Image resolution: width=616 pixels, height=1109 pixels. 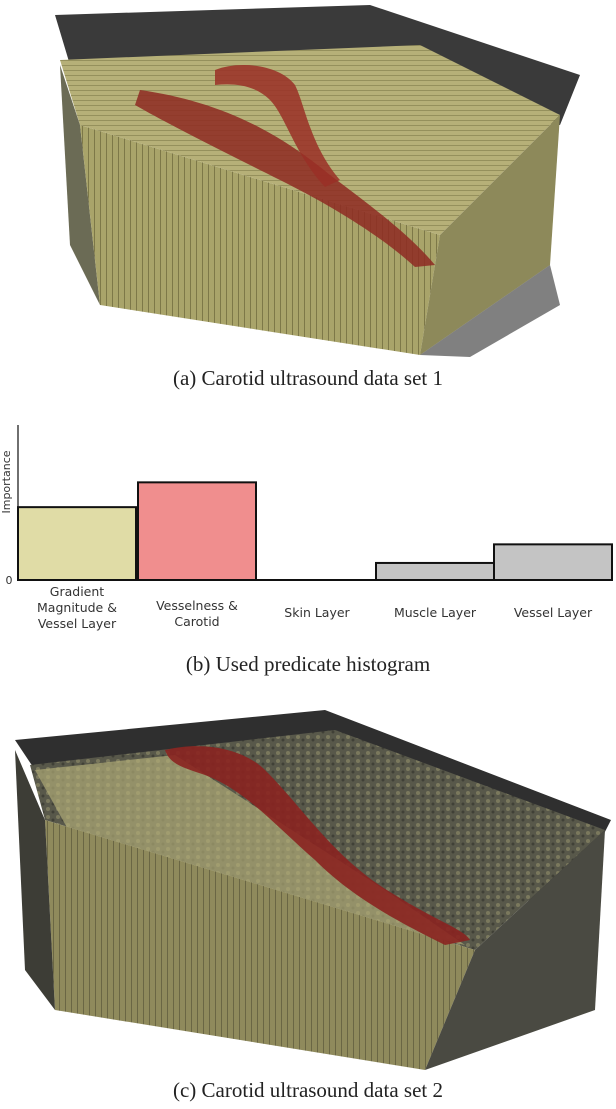 What do you see at coordinates (307, 378) in the screenshot?
I see `caption-a: (a) Carotid ultrasound data set 1` at bounding box center [307, 378].